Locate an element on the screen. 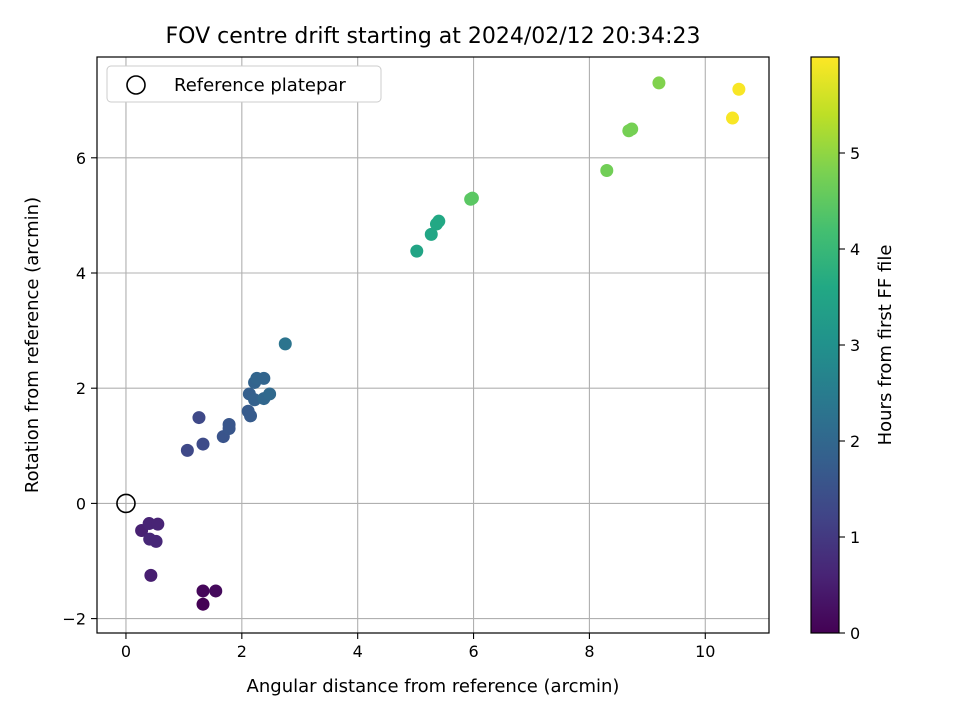  x-tick-label: 10 is located at coordinates (705, 651).